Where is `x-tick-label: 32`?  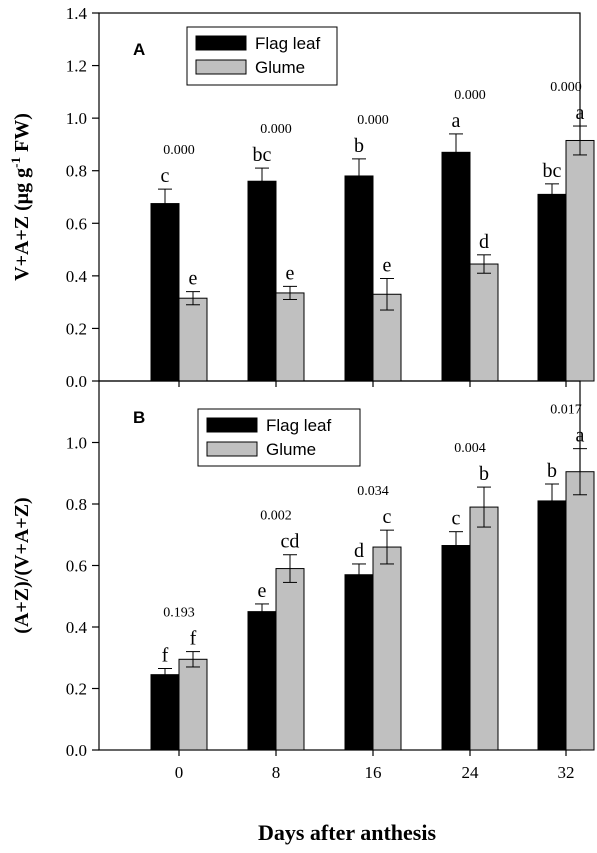 x-tick-label: 32 is located at coordinates (566, 772).